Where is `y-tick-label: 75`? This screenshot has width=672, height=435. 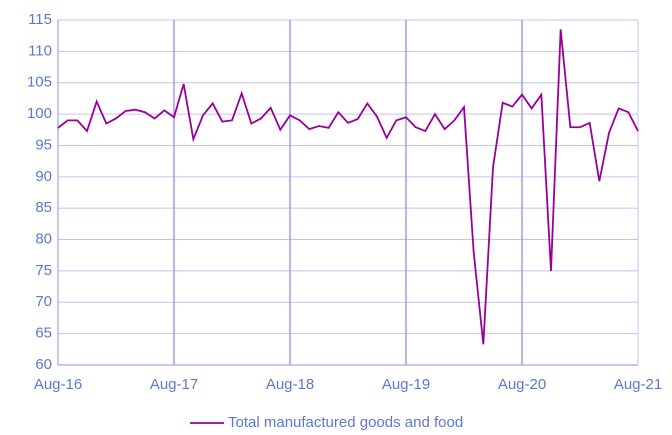 y-tick-label: 75 is located at coordinates (43, 270).